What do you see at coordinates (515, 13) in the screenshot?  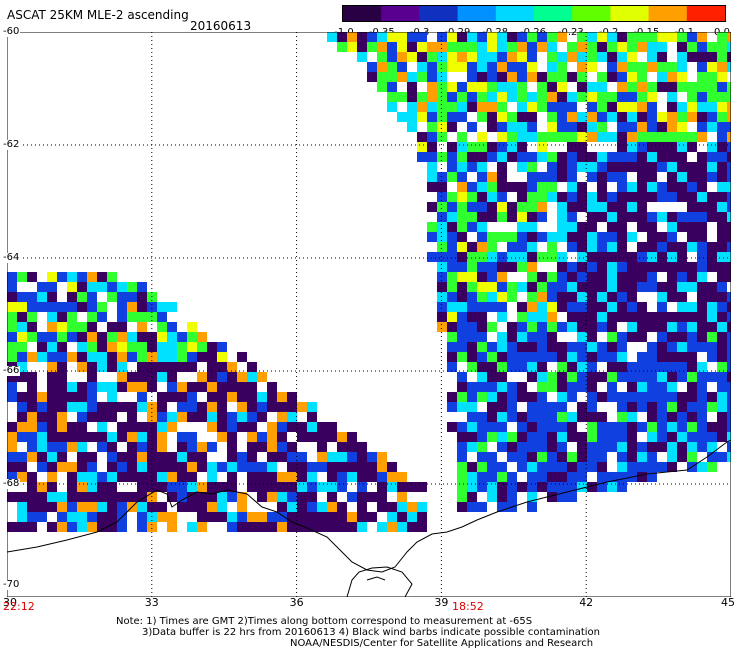 I see `colorbar-segment` at bounding box center [515, 13].